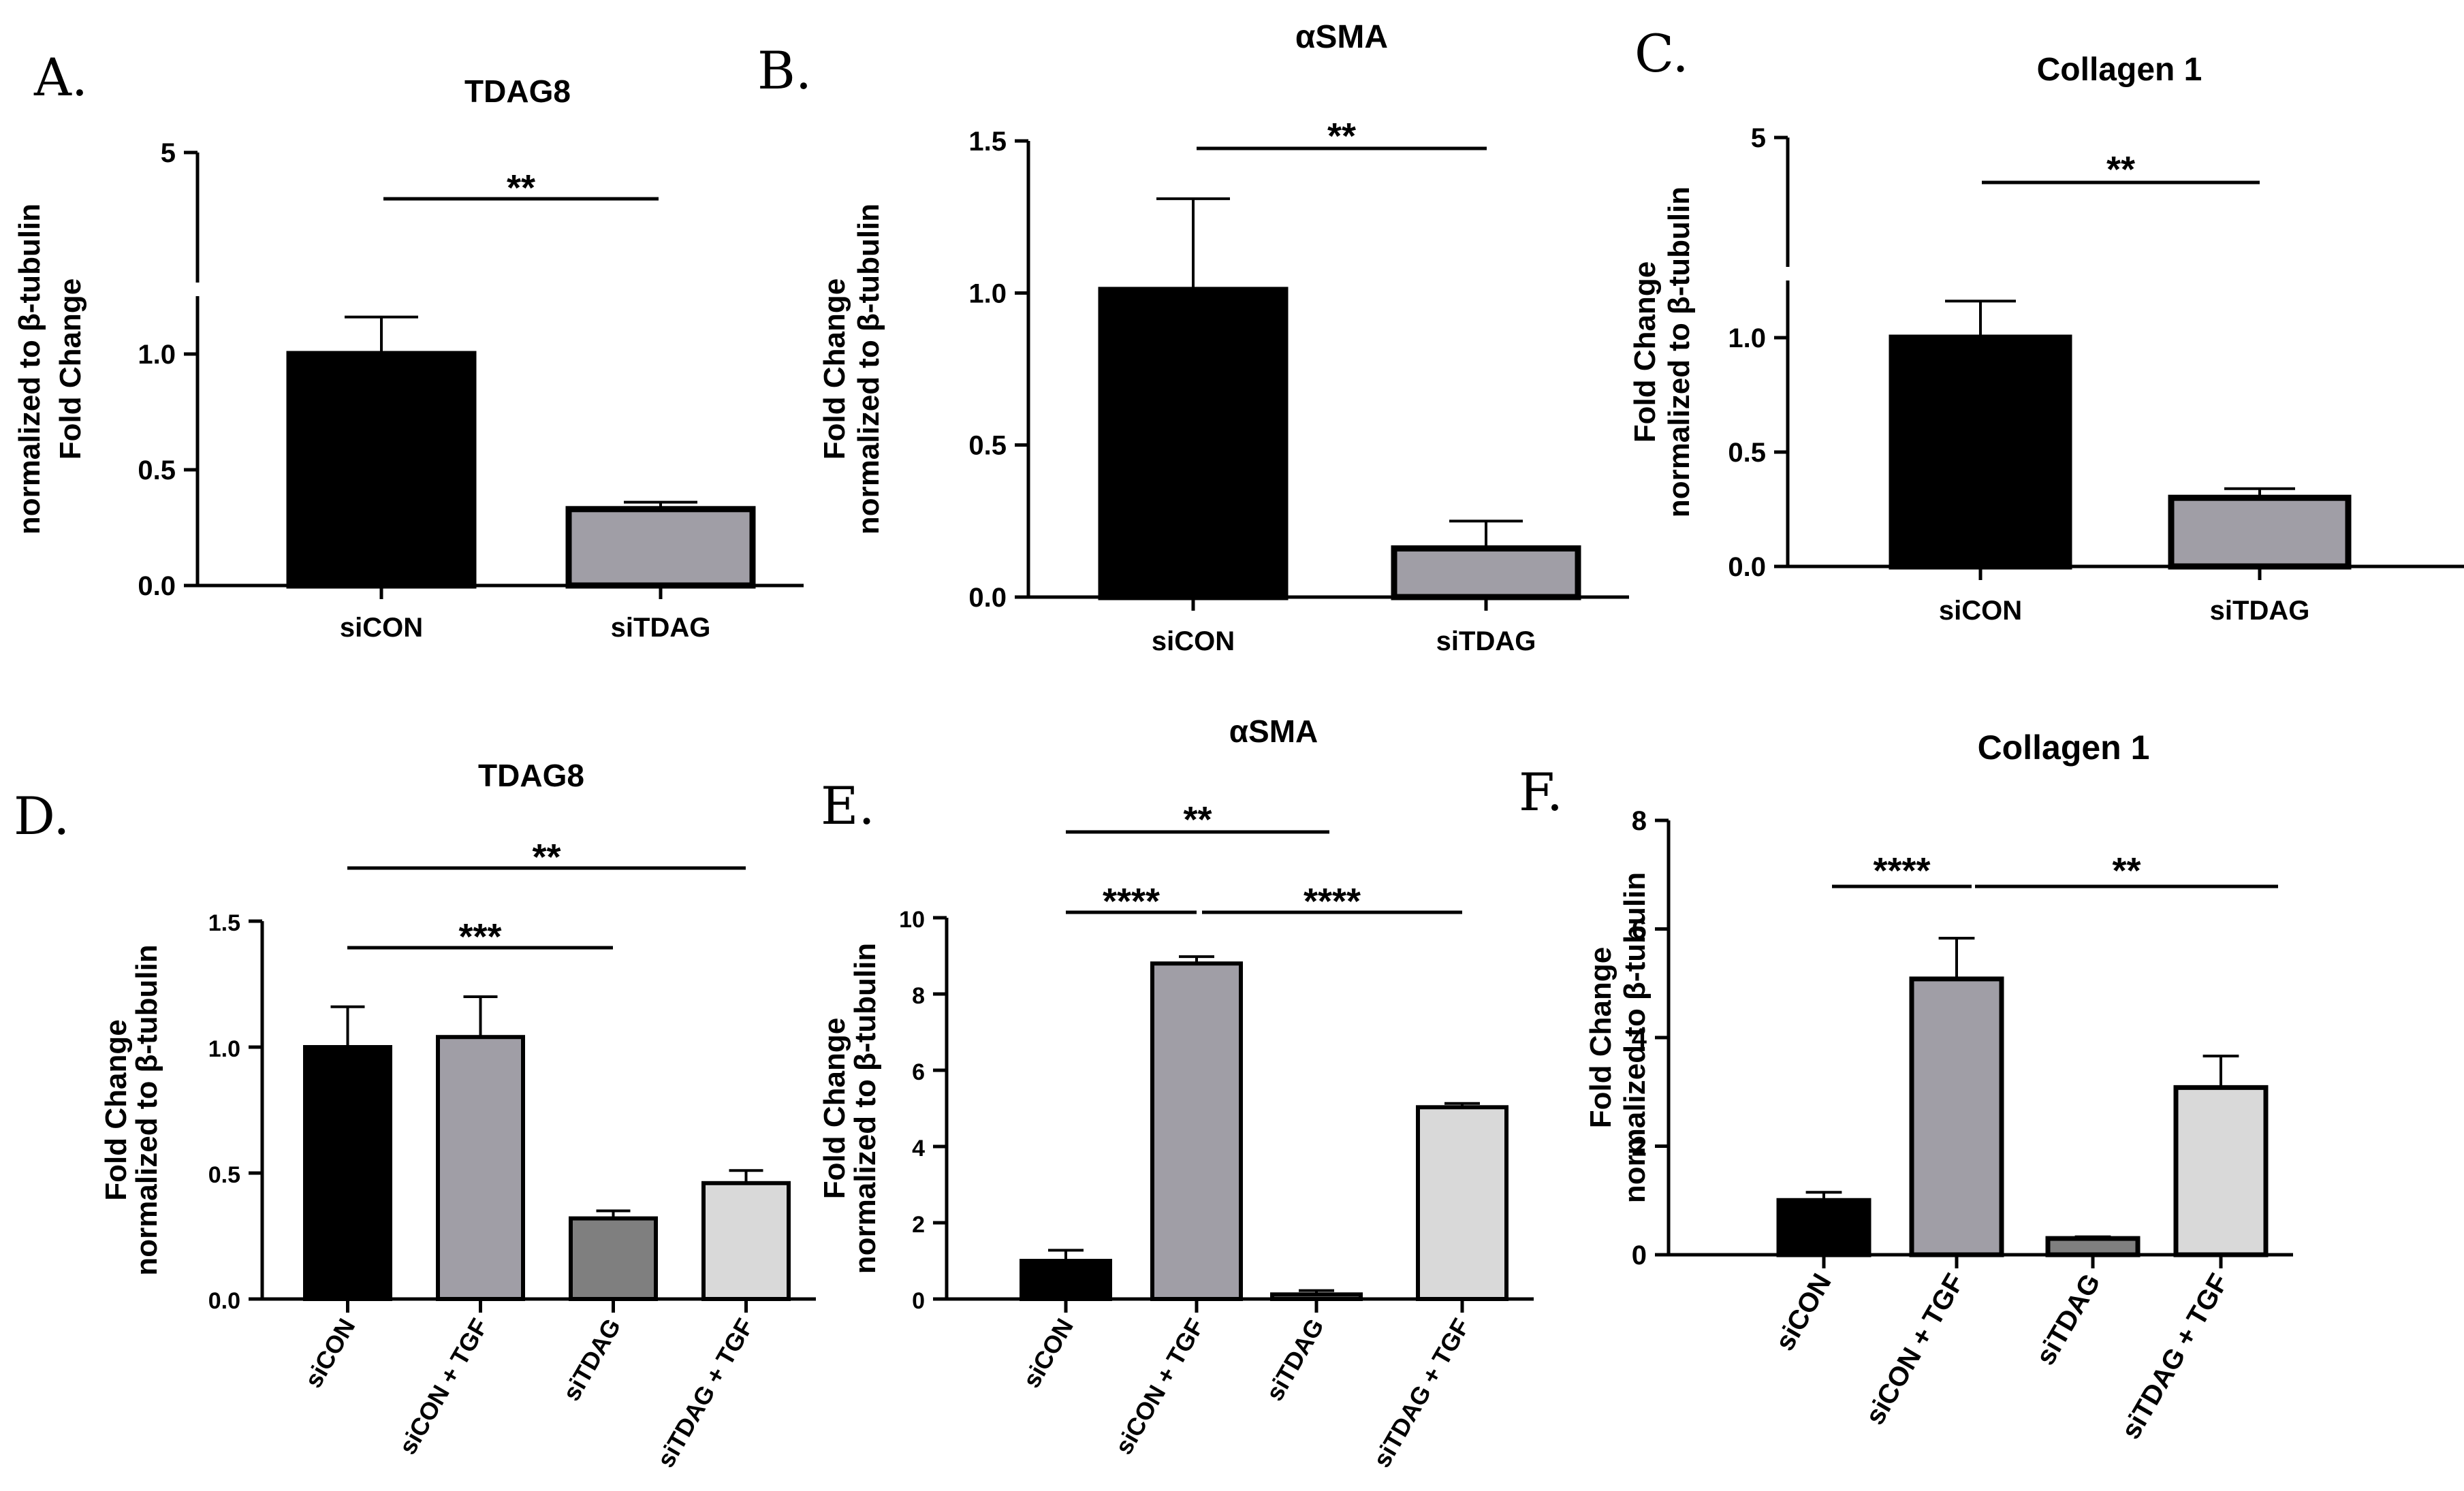 Image resolution: width=2464 pixels, height=1491 pixels. Describe the element at coordinates (1747, 567) in the screenshot. I see `panel-c-ytick-label: 0.0` at that location.